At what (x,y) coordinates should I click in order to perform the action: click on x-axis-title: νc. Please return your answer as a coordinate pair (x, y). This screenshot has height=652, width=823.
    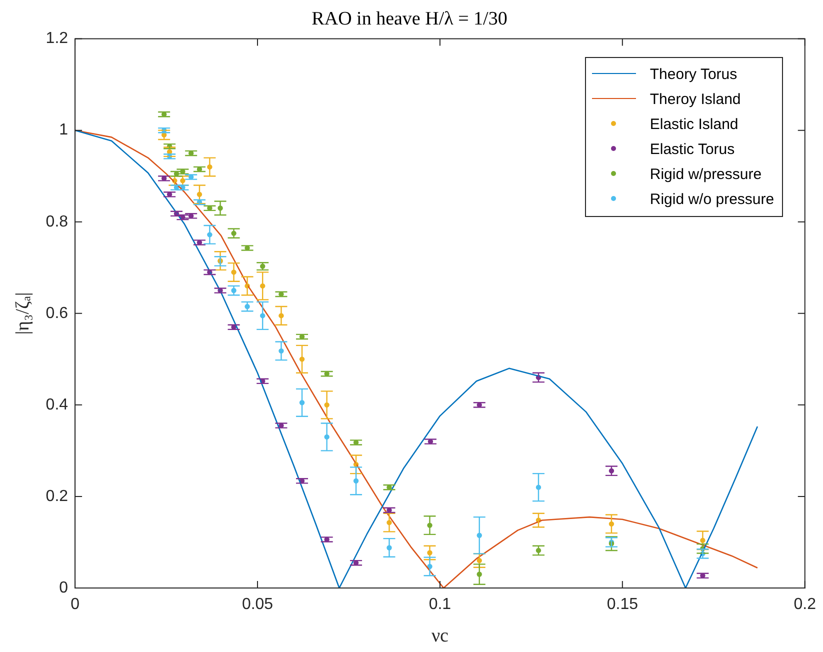
    Looking at the image, I should click on (439, 636).